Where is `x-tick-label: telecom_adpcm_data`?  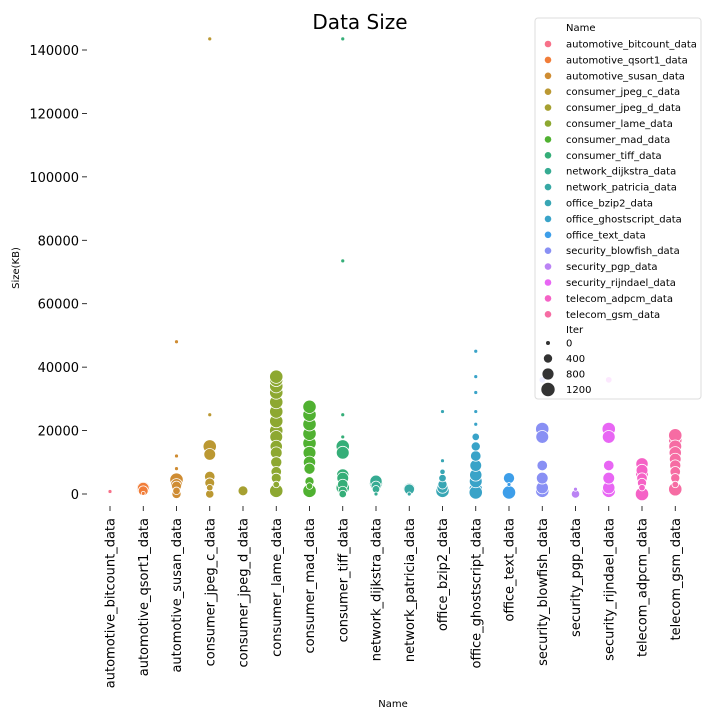
x-tick-label: telecom_adpcm_data is located at coordinates (643, 587).